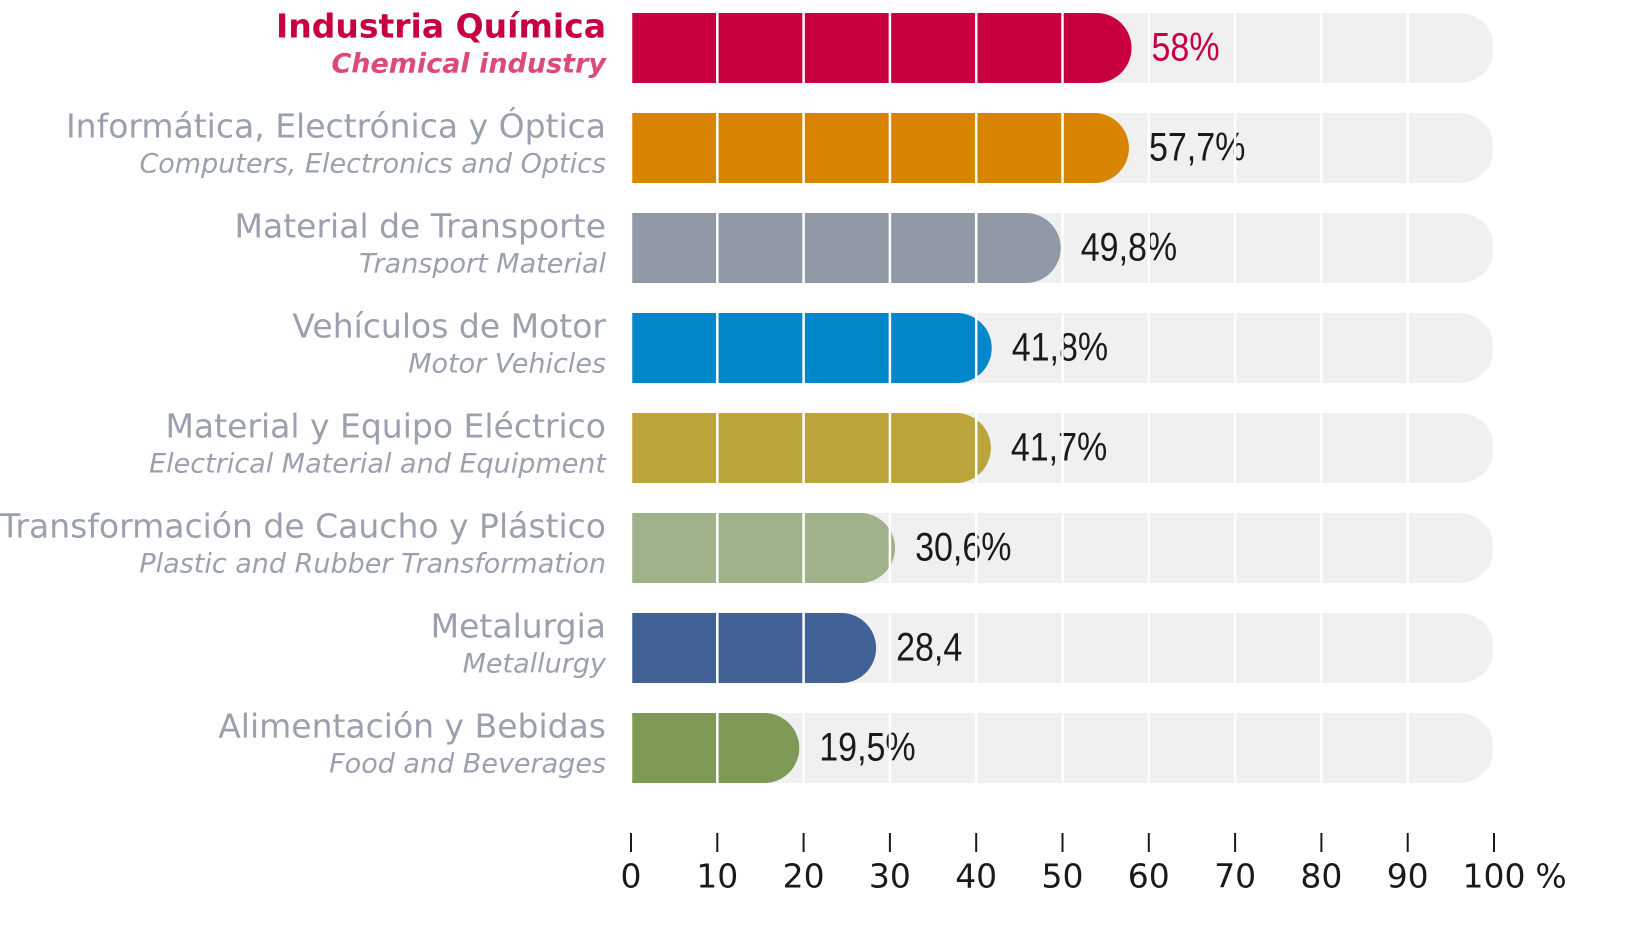  I want to click on x-tick-label: 90, so click(1408, 876).